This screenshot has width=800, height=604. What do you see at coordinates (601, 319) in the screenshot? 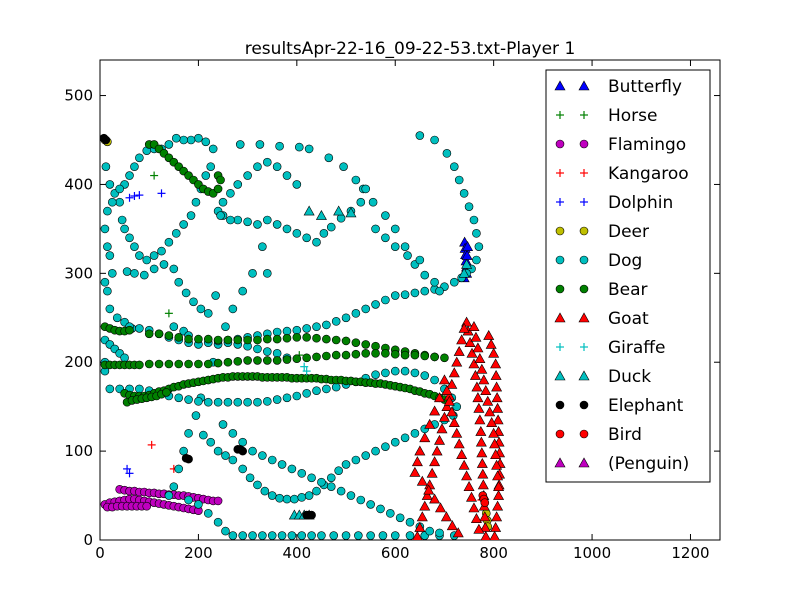
I see `legend-item-goat: Goat` at bounding box center [601, 319].